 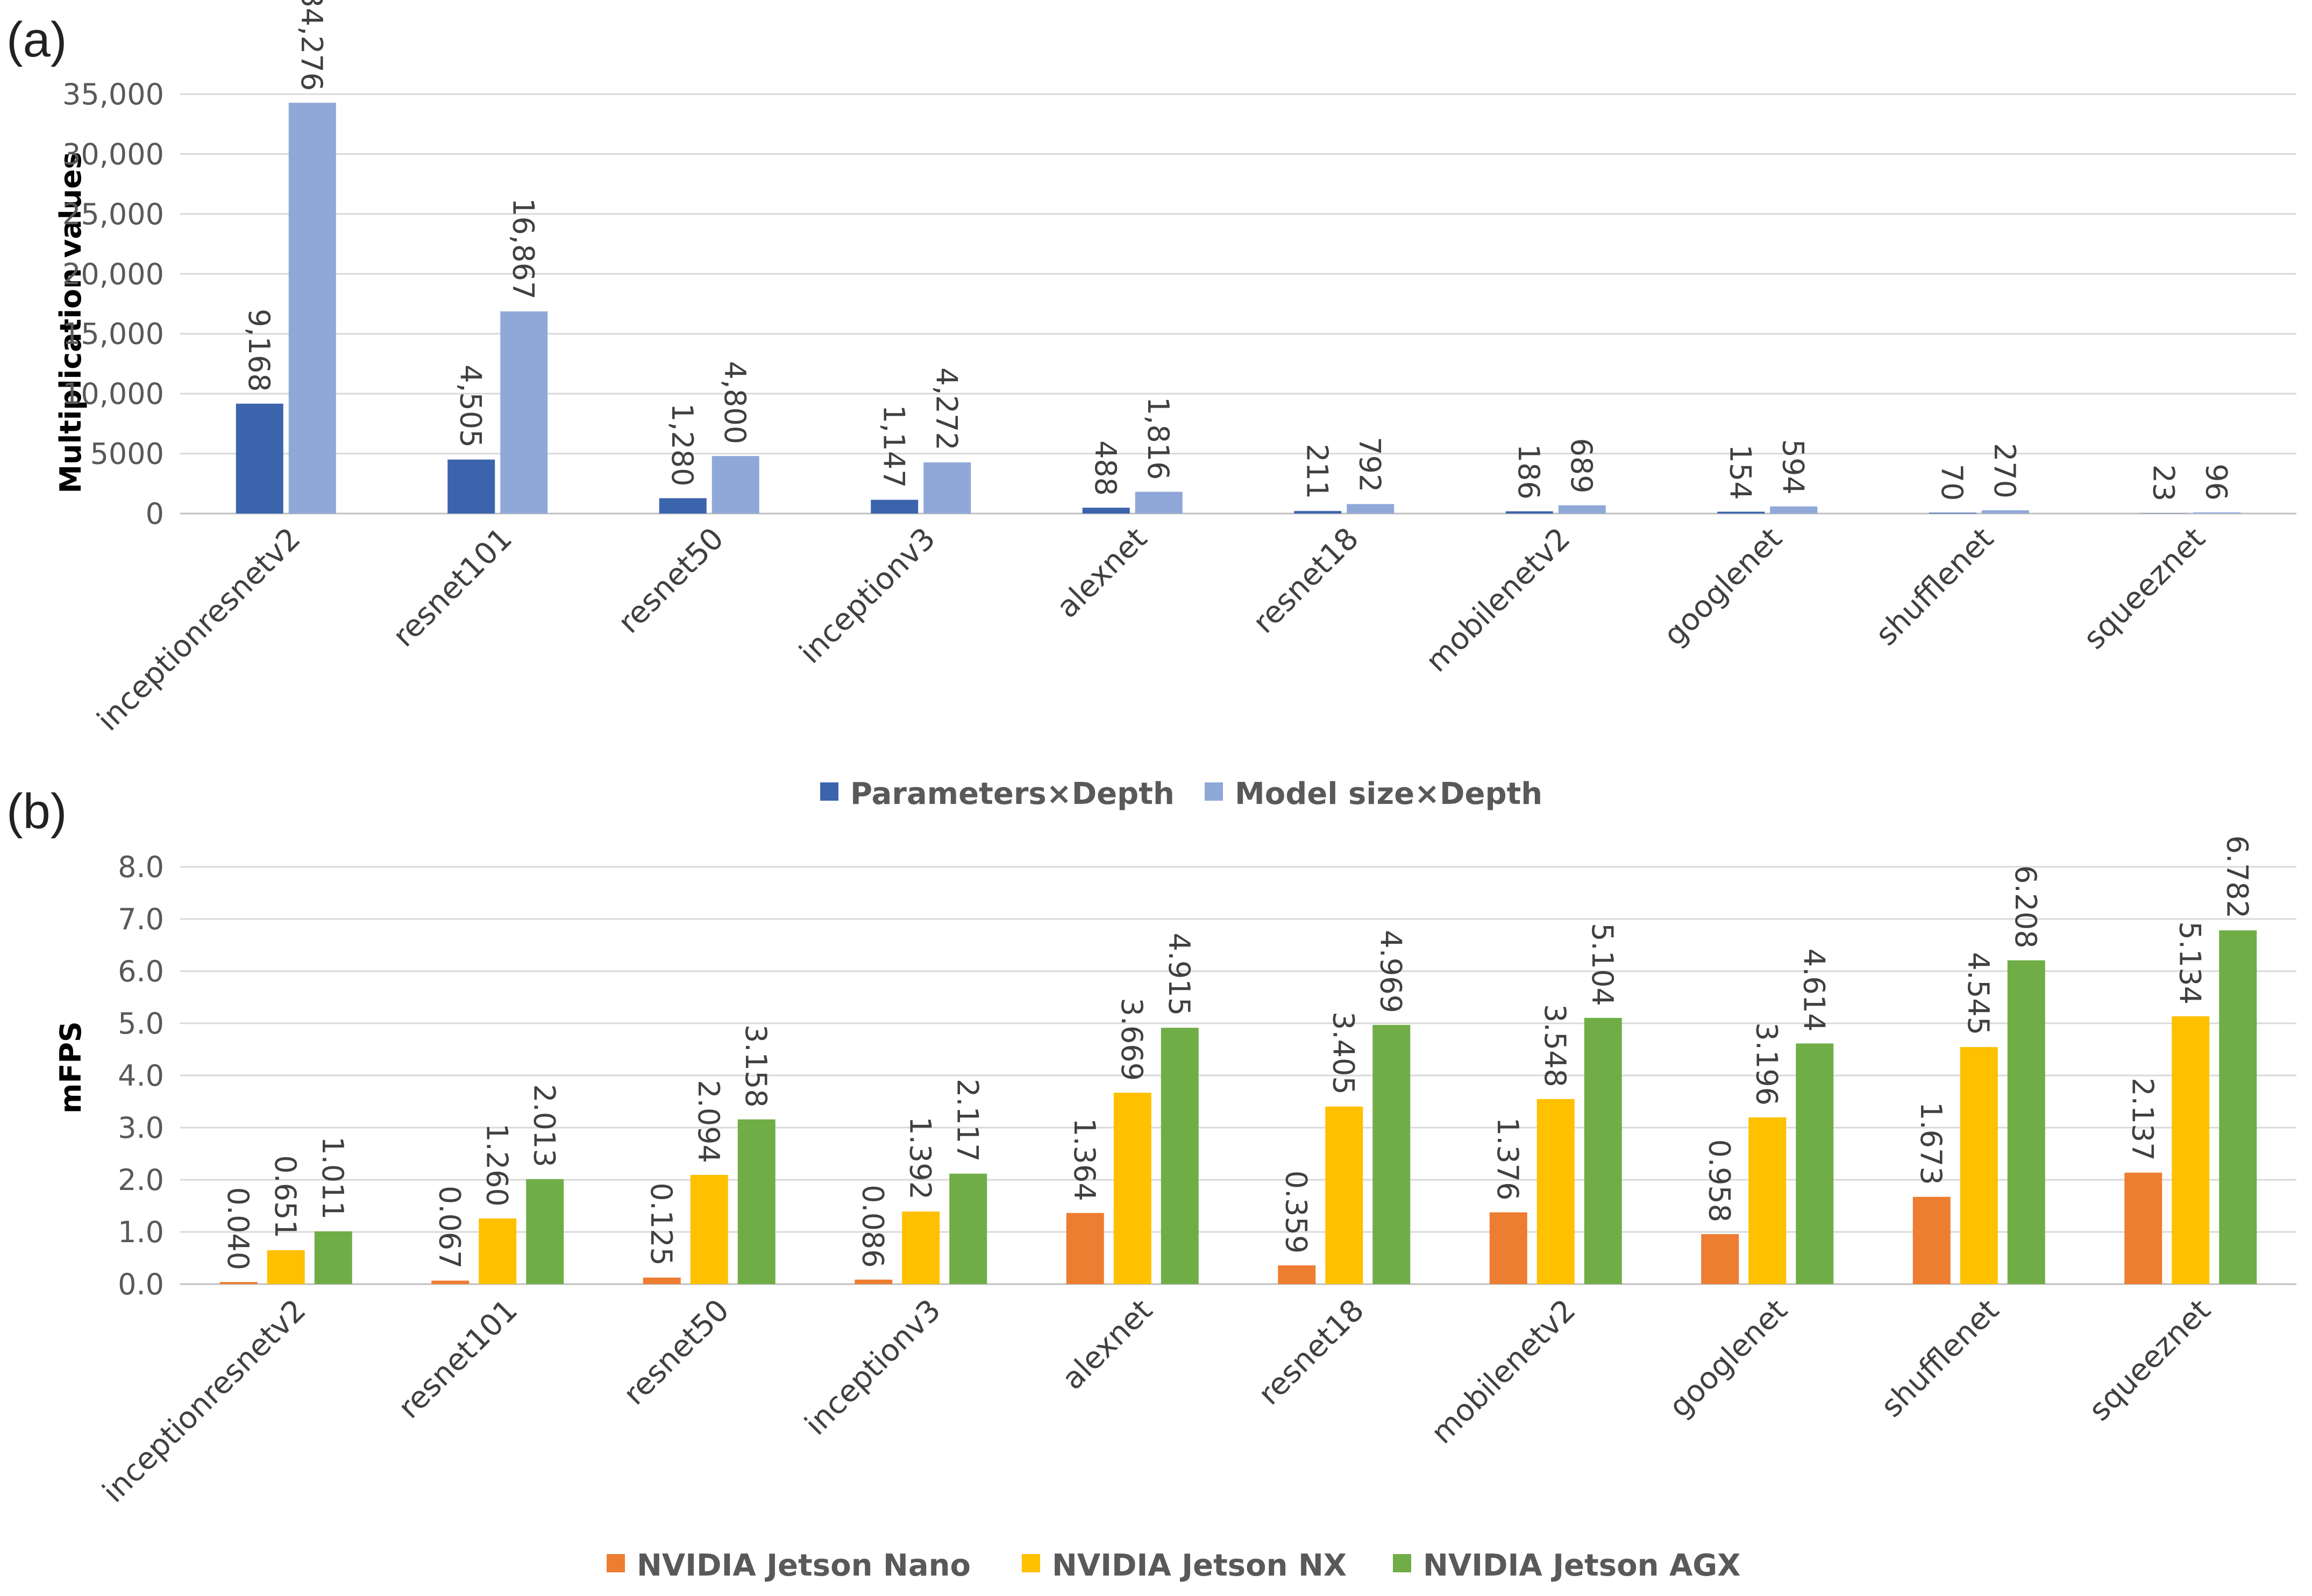 I want to click on data-label: 154, so click(x=1740, y=472).